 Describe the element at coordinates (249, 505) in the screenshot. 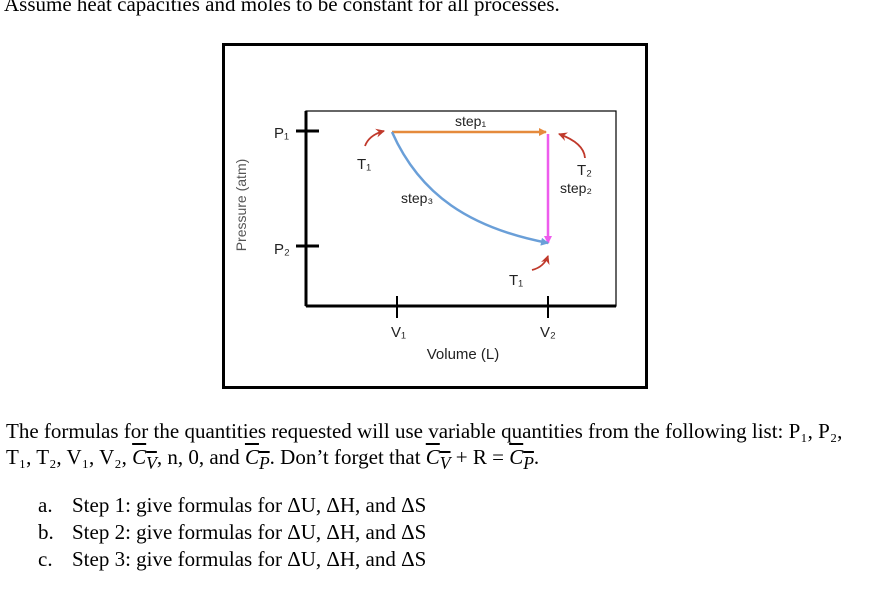

I see `list-item-text: Step 1: give formulas for ΔU, ΔH, and ΔS` at that location.